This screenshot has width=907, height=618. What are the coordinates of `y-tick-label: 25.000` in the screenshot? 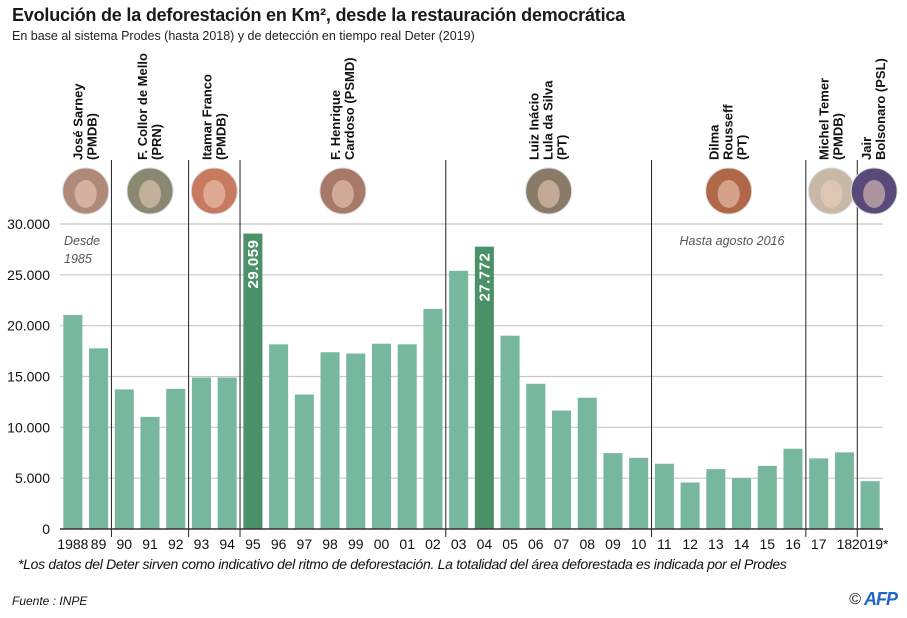 It's located at (28, 275).